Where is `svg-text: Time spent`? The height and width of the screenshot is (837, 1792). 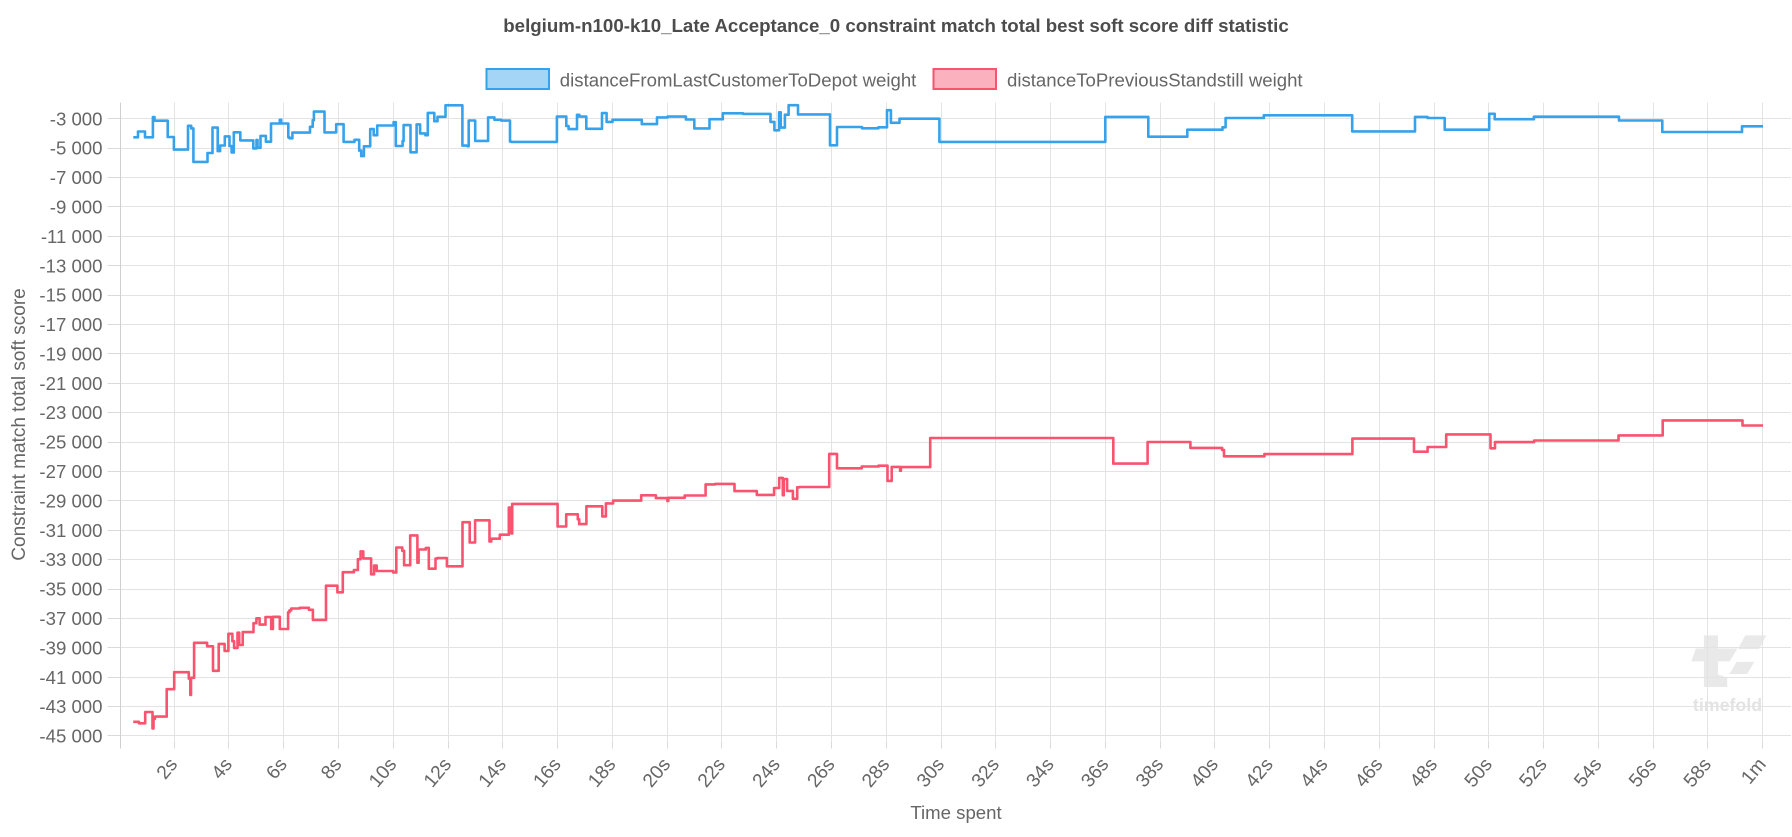
svg-text: Time spent is located at coordinates (956, 812).